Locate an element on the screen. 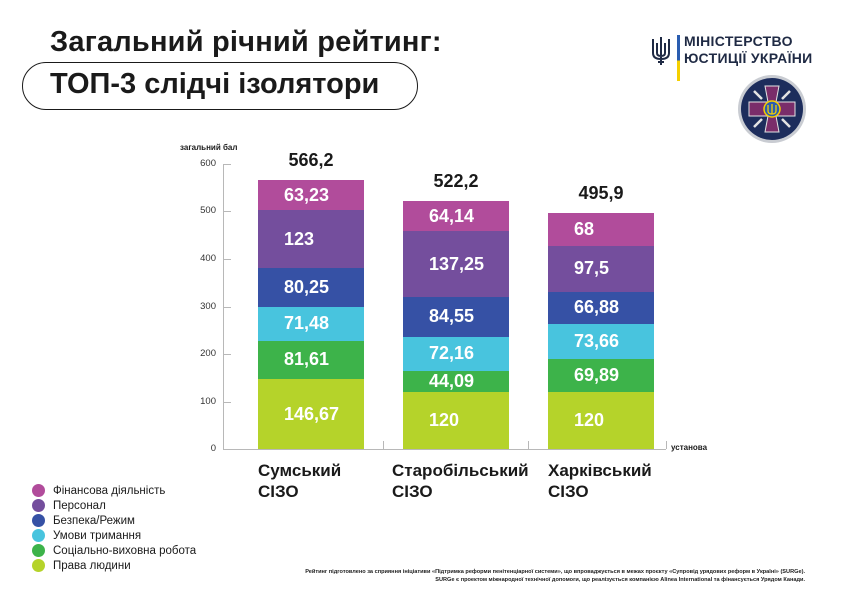 The width and height of the screenshot is (847, 600). bar-segment: 66,88 is located at coordinates (601, 308).